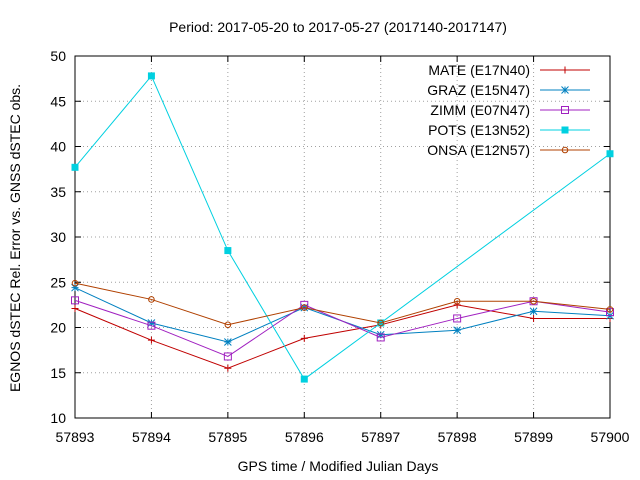 This screenshot has height=480, width=640. What do you see at coordinates (227, 437) in the screenshot?
I see `x-tick-label: 57895` at bounding box center [227, 437].